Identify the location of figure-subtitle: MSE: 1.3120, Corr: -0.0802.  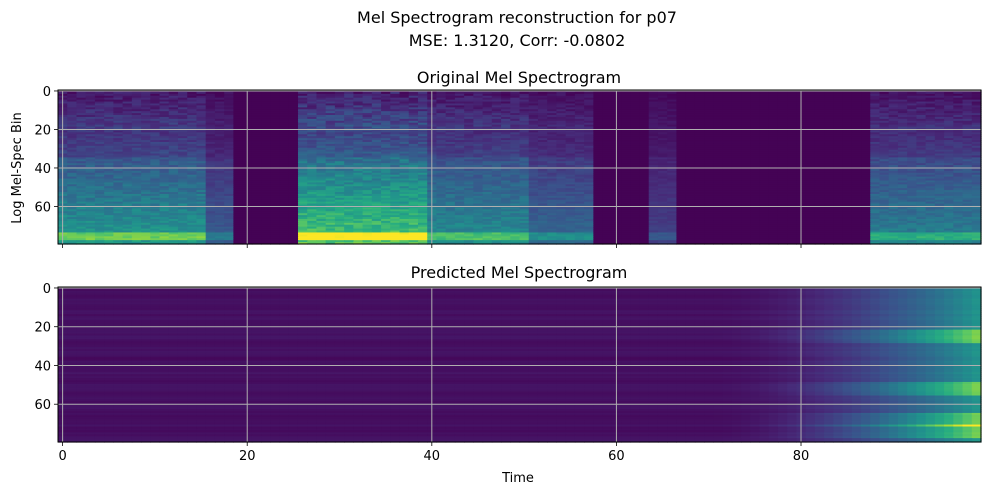
(517, 40).